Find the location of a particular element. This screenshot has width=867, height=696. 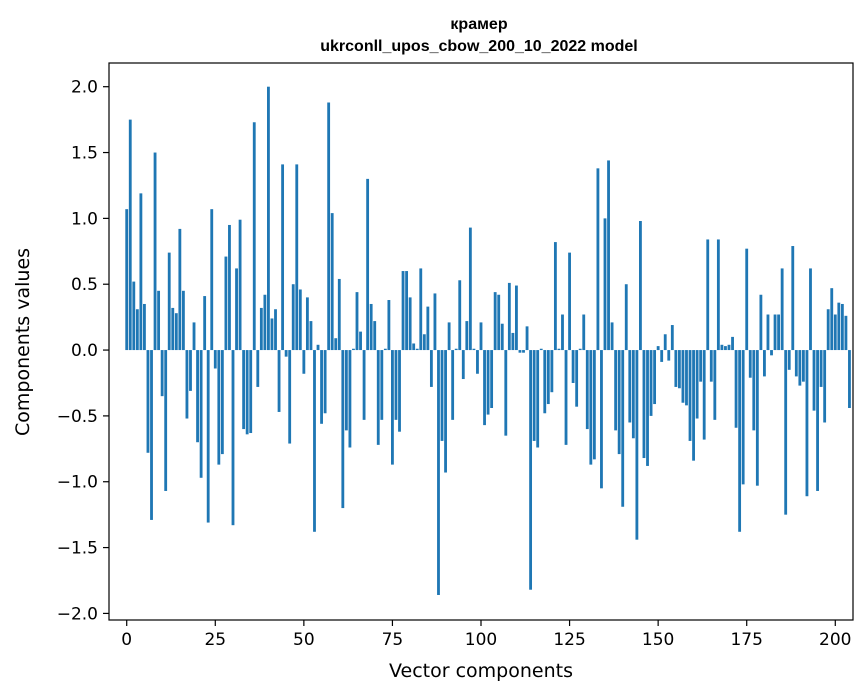

x-axis-label: Vector components is located at coordinates (481, 671).